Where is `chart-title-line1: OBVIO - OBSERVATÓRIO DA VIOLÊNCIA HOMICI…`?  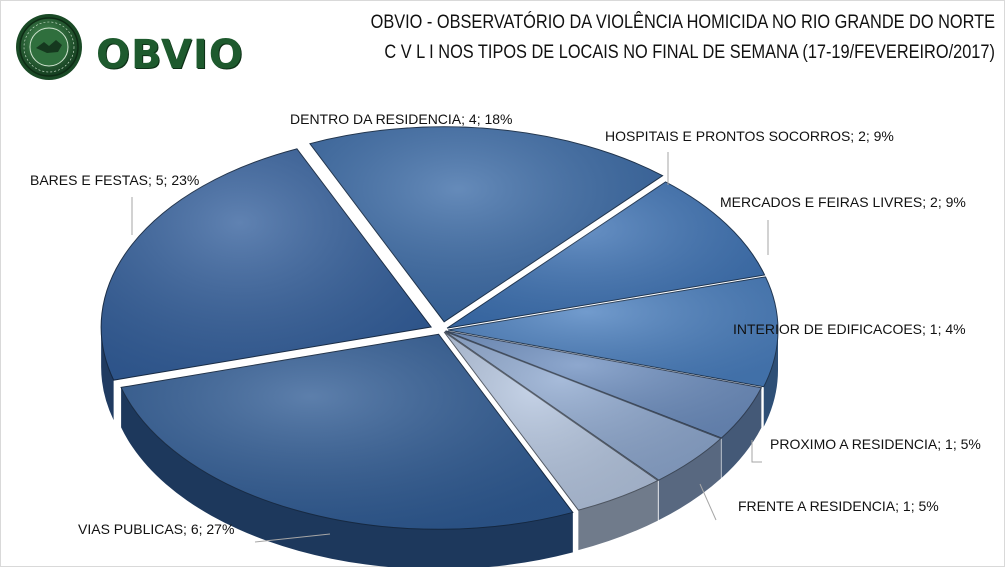
chart-title-line1: OBVIO - OBSERVATÓRIO DA VIOLÊNCIA HOMICI… is located at coordinates (682, 22).